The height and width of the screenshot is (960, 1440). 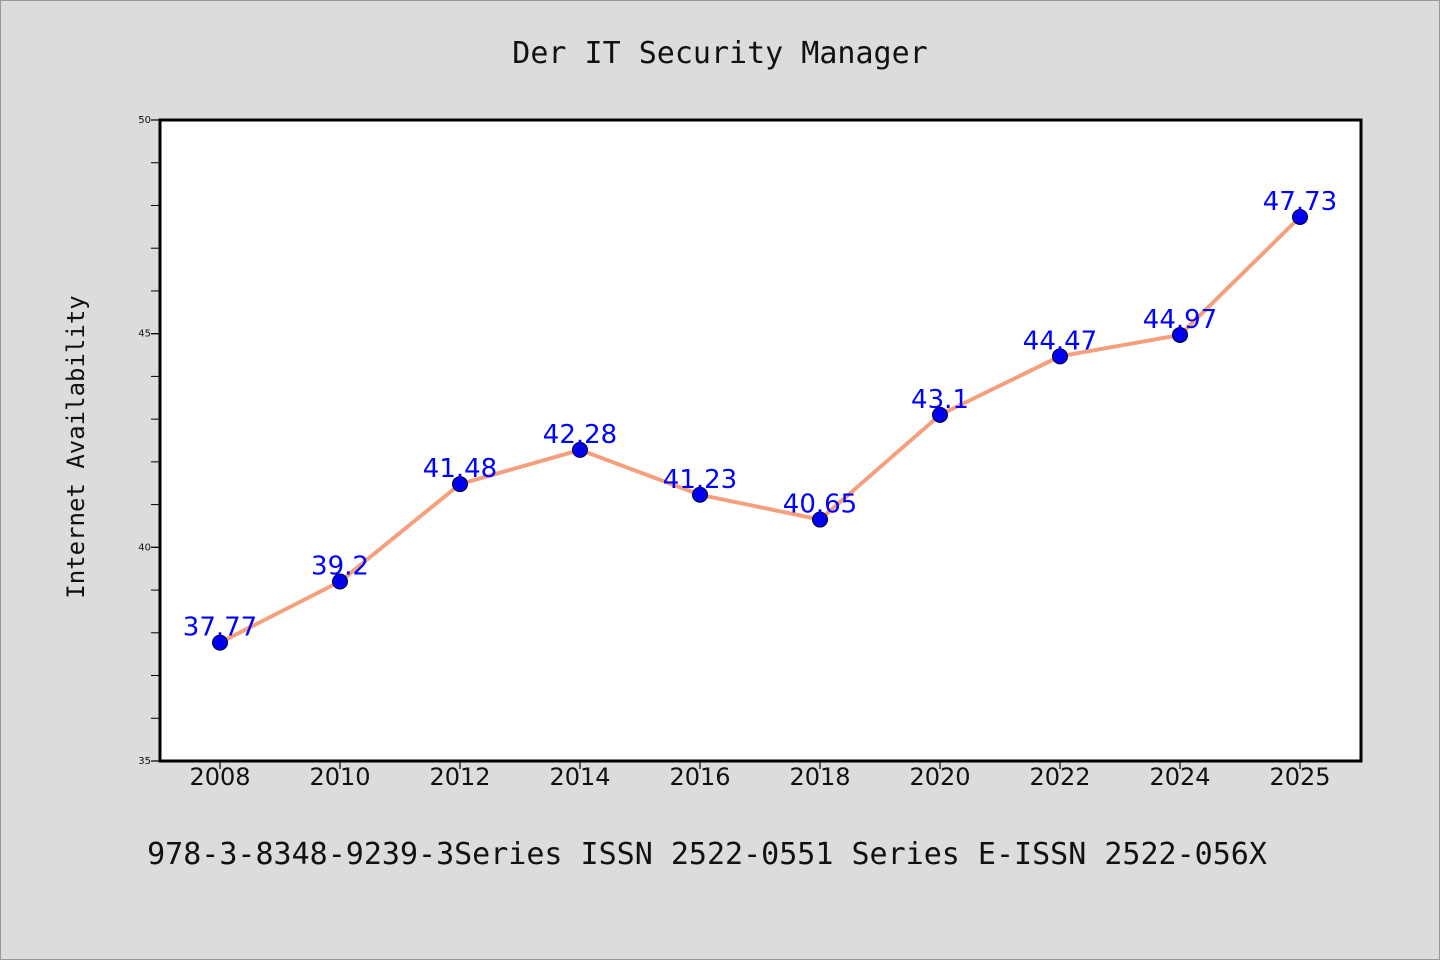 I want to click on y-ticks: 35 40 45 50, so click(x=149, y=441).